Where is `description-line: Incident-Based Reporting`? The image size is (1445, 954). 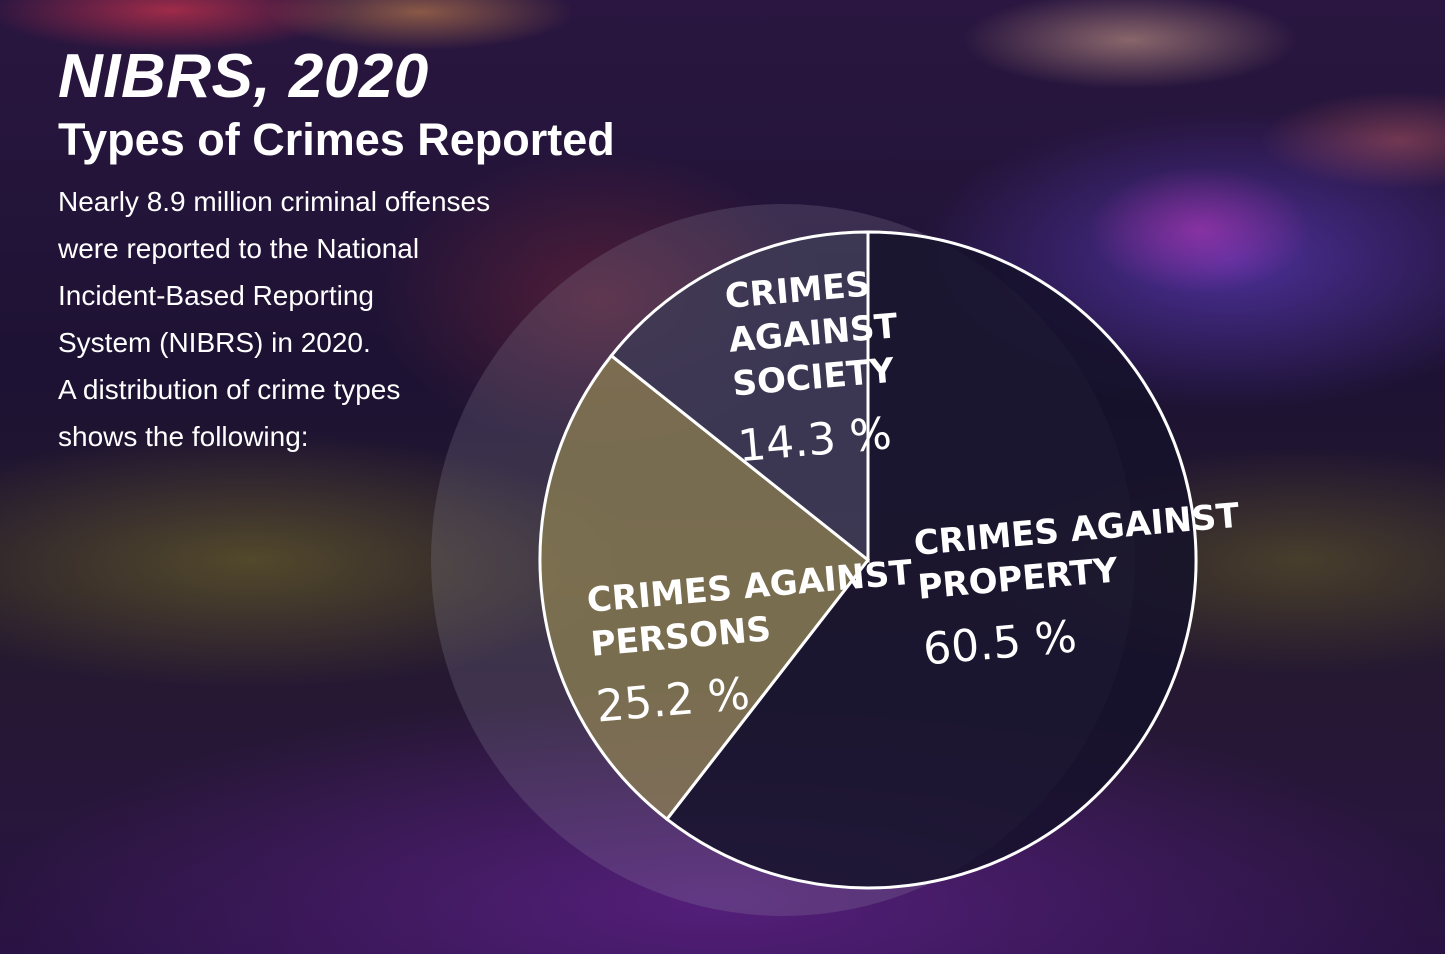
description-line: Incident-Based Reporting is located at coordinates (216, 295).